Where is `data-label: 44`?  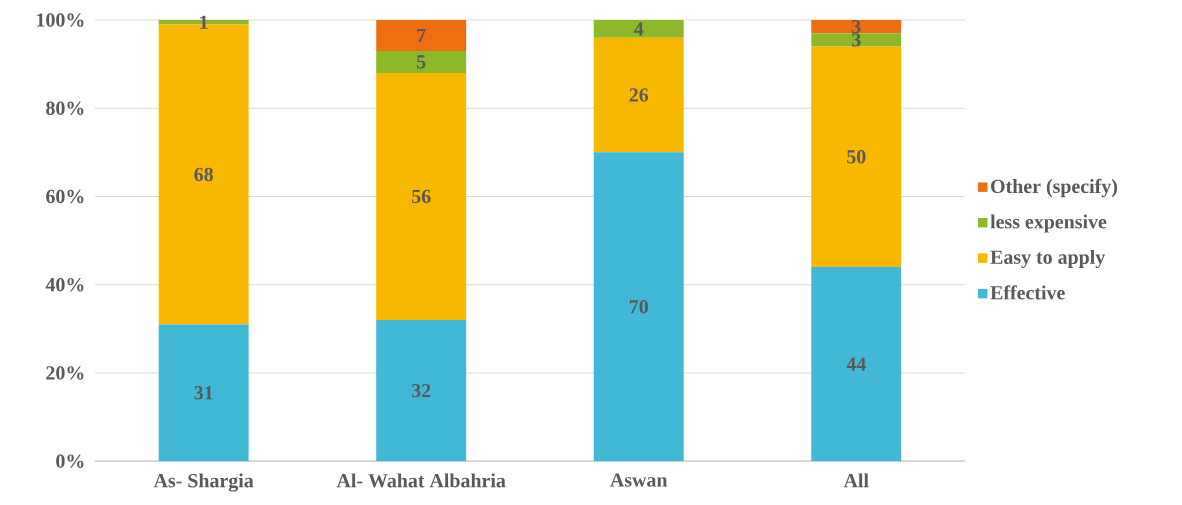 data-label: 44 is located at coordinates (856, 364).